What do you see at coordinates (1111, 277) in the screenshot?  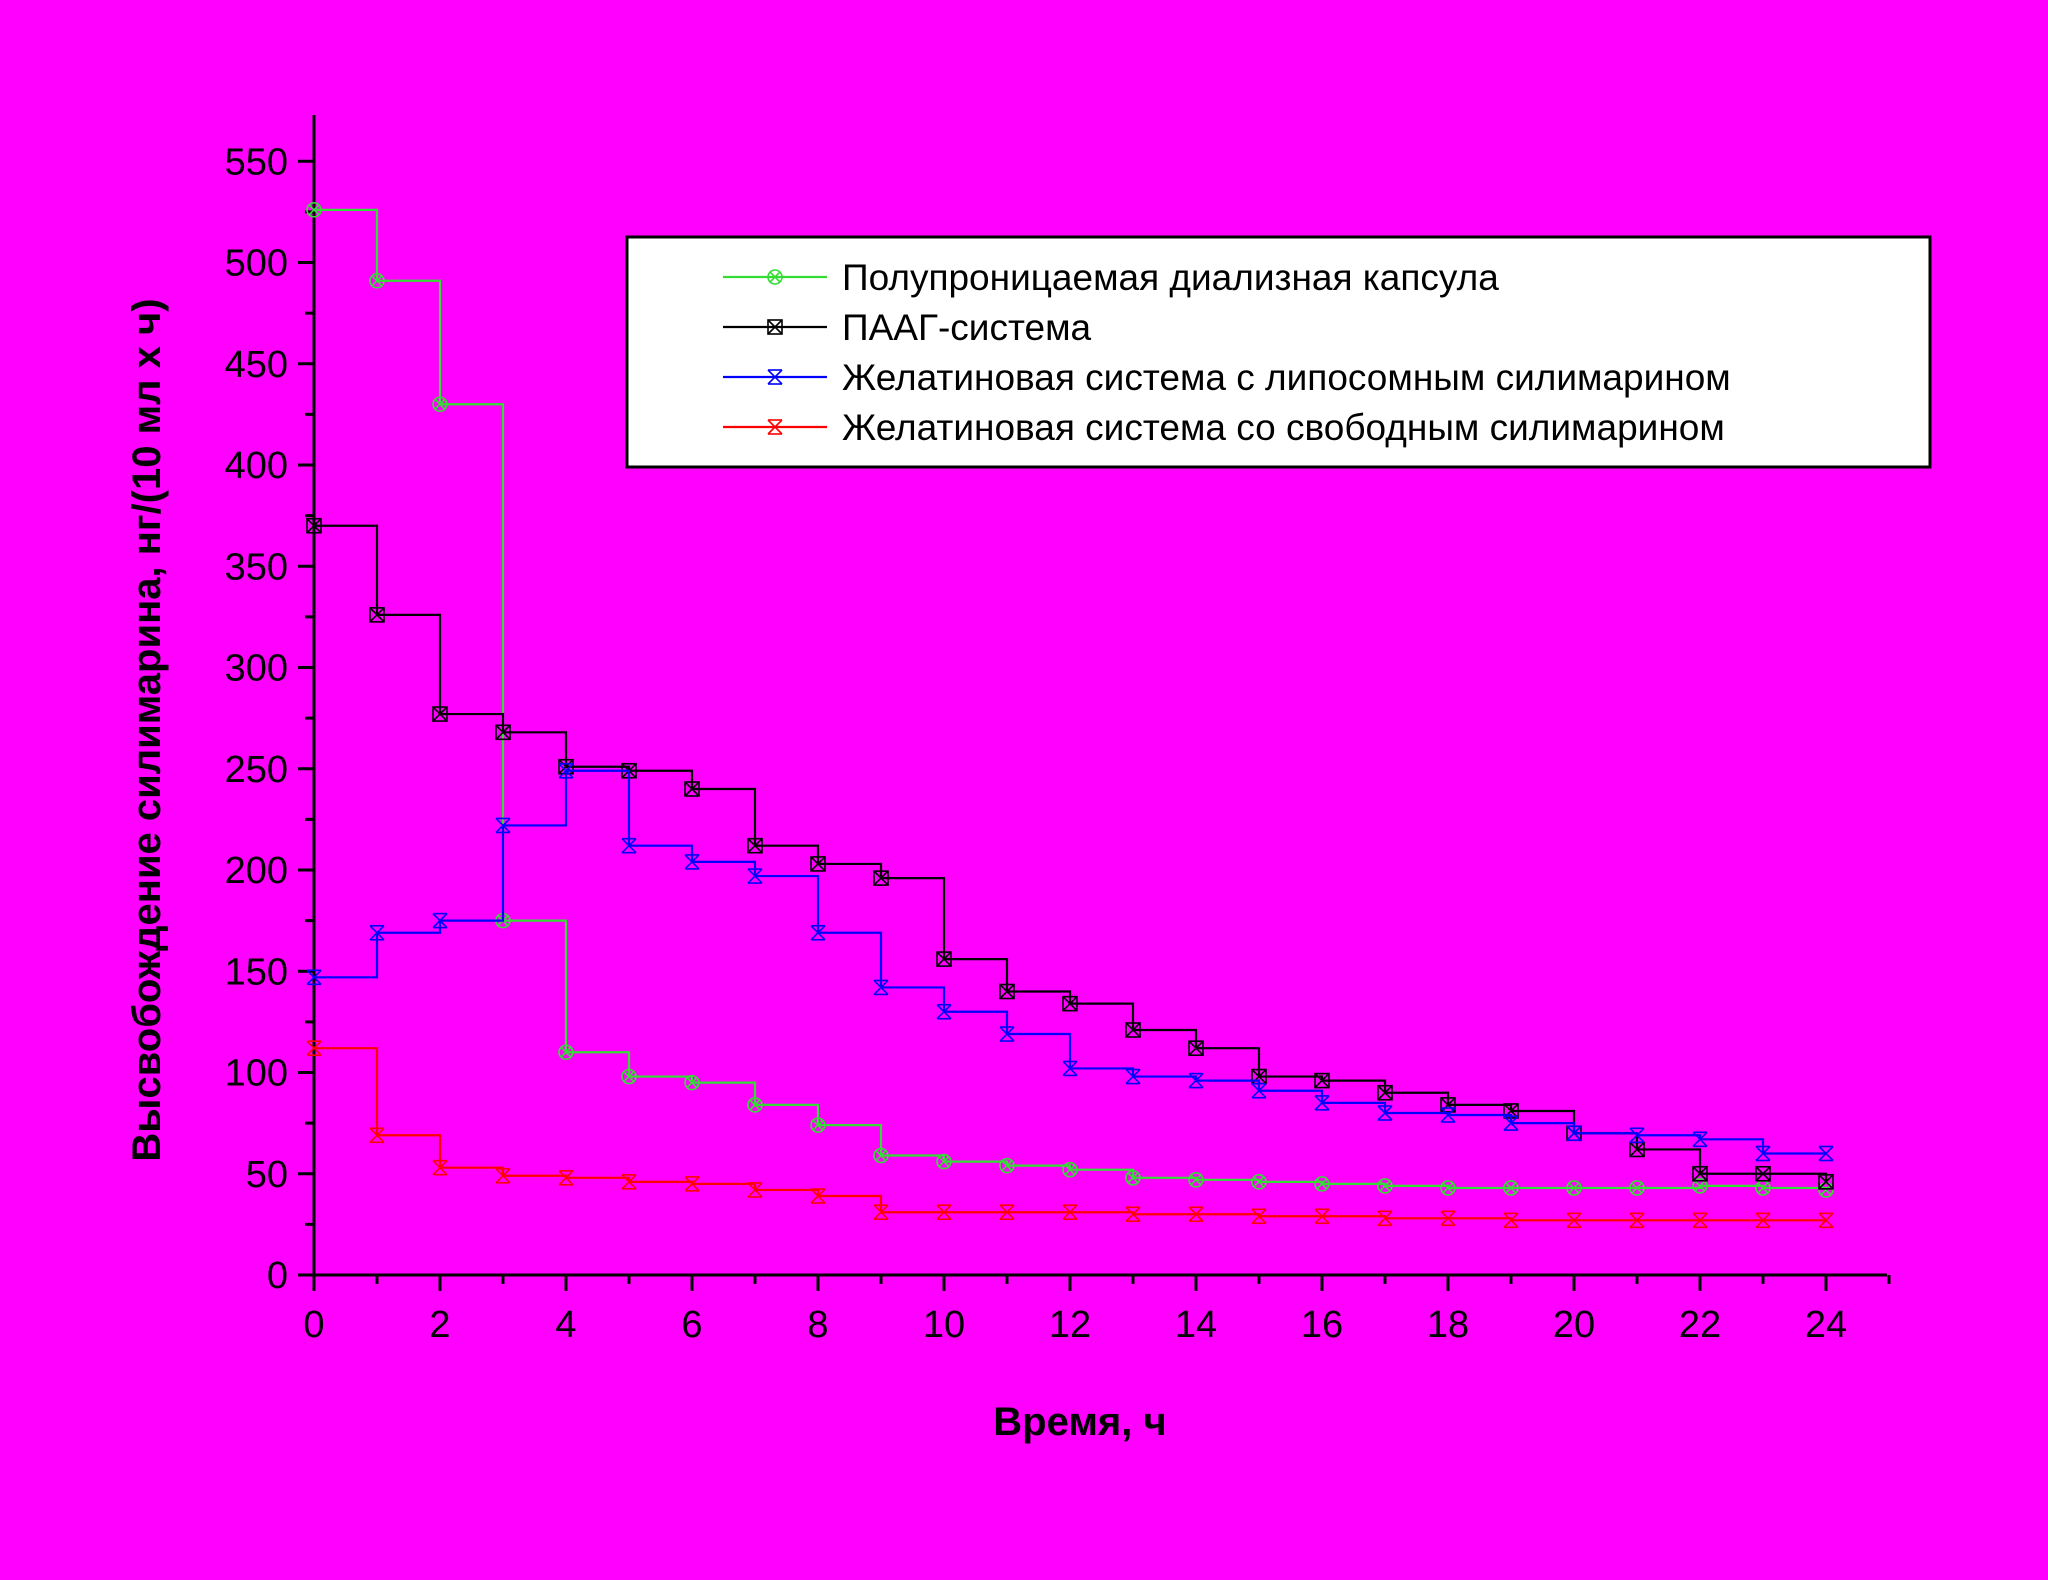 I see `legend-item: Полупроницаемая диализная капсула` at bounding box center [1111, 277].